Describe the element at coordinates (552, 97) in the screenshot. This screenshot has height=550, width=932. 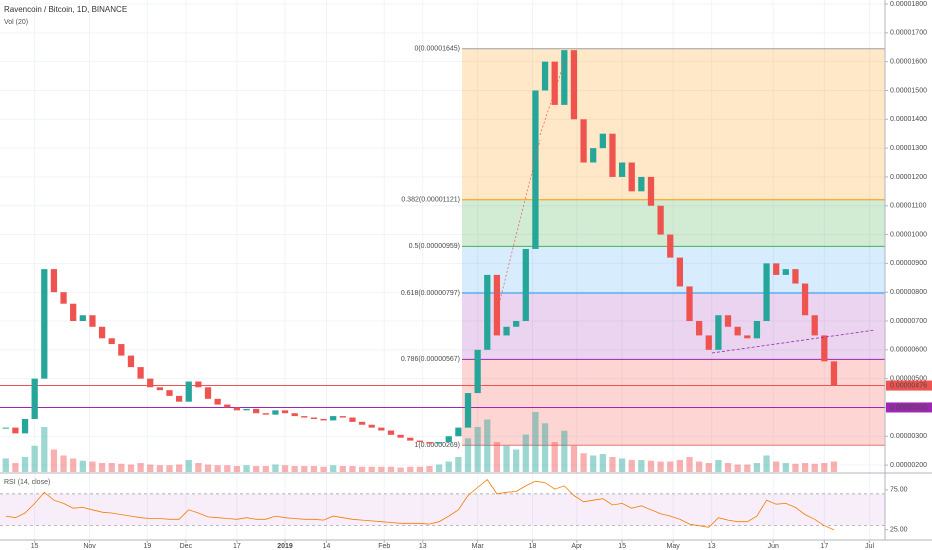
I see `trend-line` at that location.